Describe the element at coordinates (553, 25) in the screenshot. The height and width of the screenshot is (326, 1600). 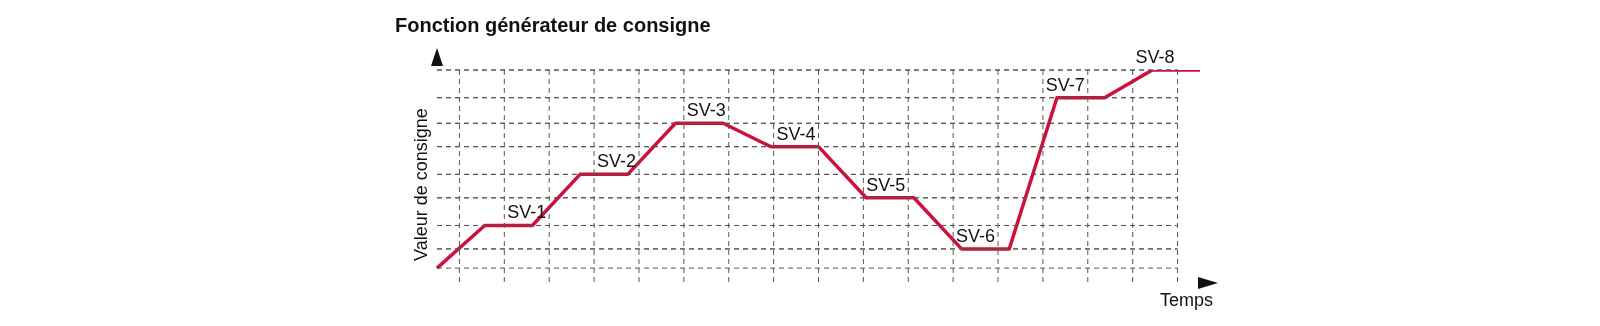
I see `chart-title: Fonction générateur de consigne` at that location.